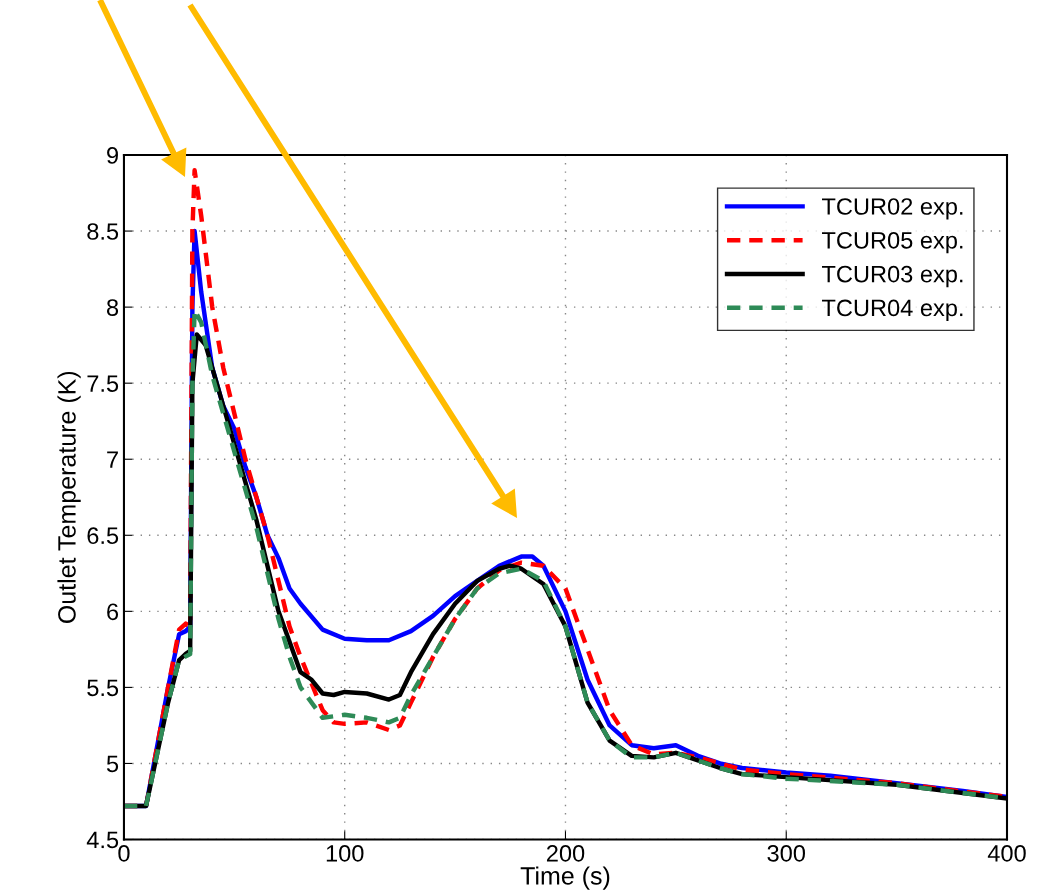 This screenshot has height=895, width=1039. I want to click on y-tick-label: 5.5, so click(103, 688).